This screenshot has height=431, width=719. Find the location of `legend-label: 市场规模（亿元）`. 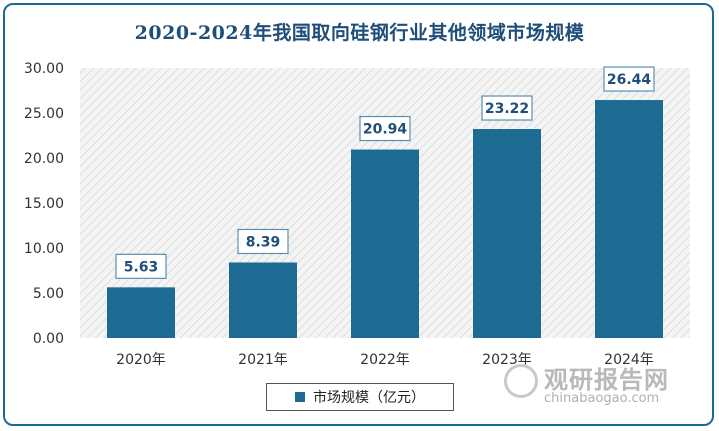

legend-label: 市场规模（亿元） is located at coordinates (369, 398).